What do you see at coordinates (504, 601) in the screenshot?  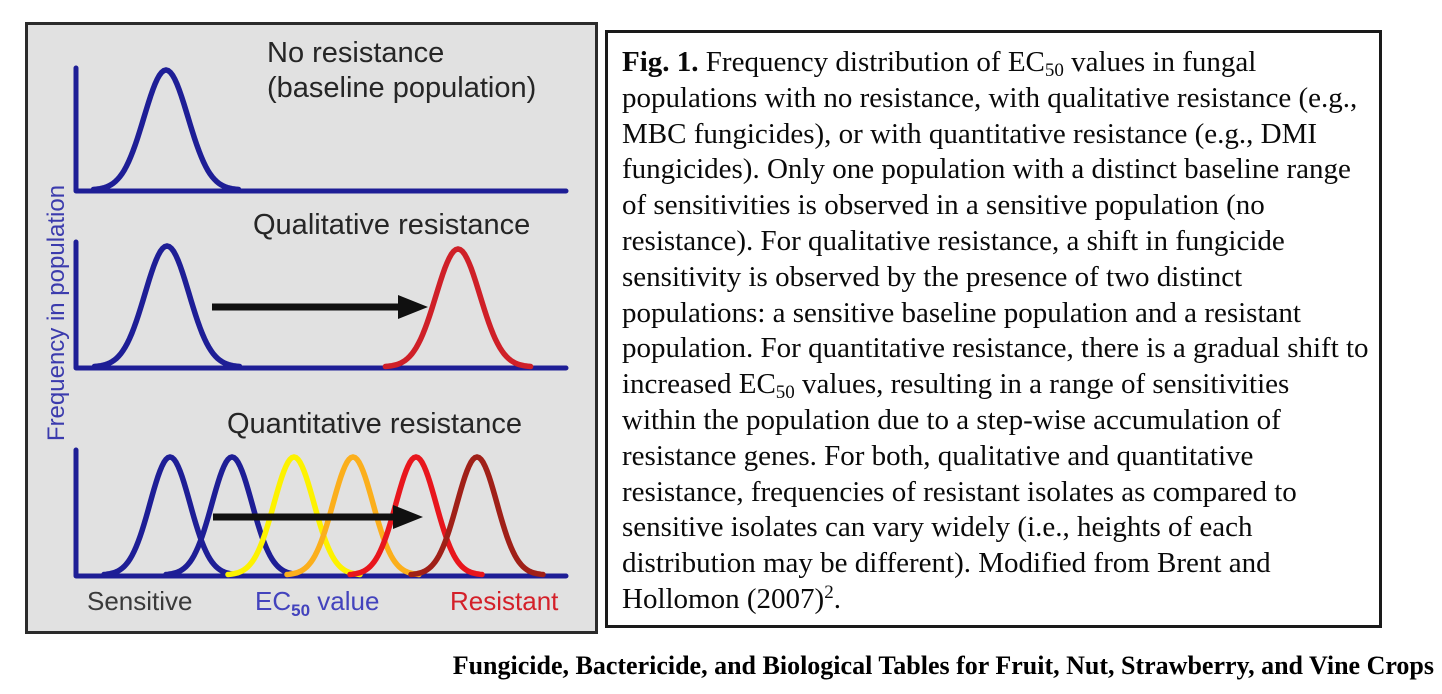 I see `x-axis-label-resistant: Resistant` at bounding box center [504, 601].